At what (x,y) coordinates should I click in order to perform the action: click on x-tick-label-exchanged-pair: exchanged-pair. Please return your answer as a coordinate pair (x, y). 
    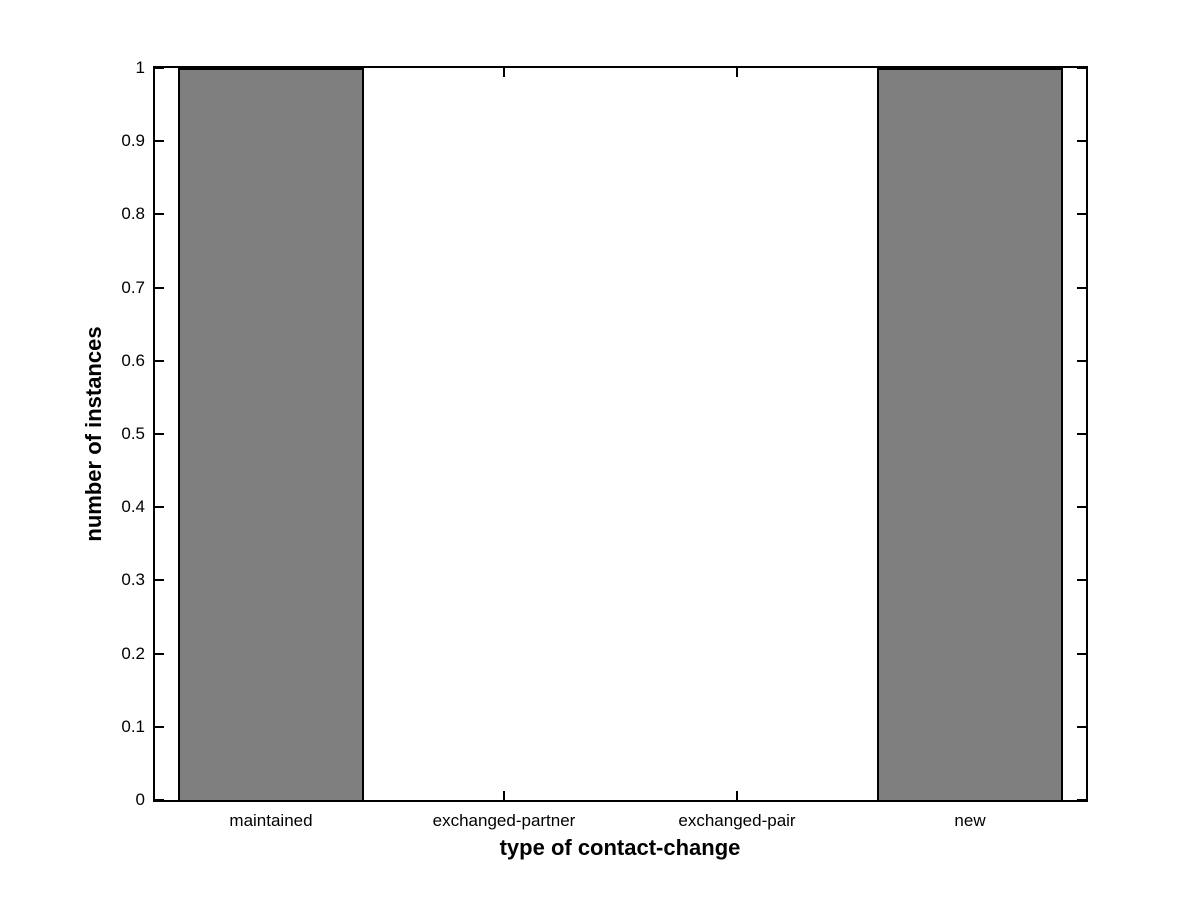
    Looking at the image, I should click on (737, 820).